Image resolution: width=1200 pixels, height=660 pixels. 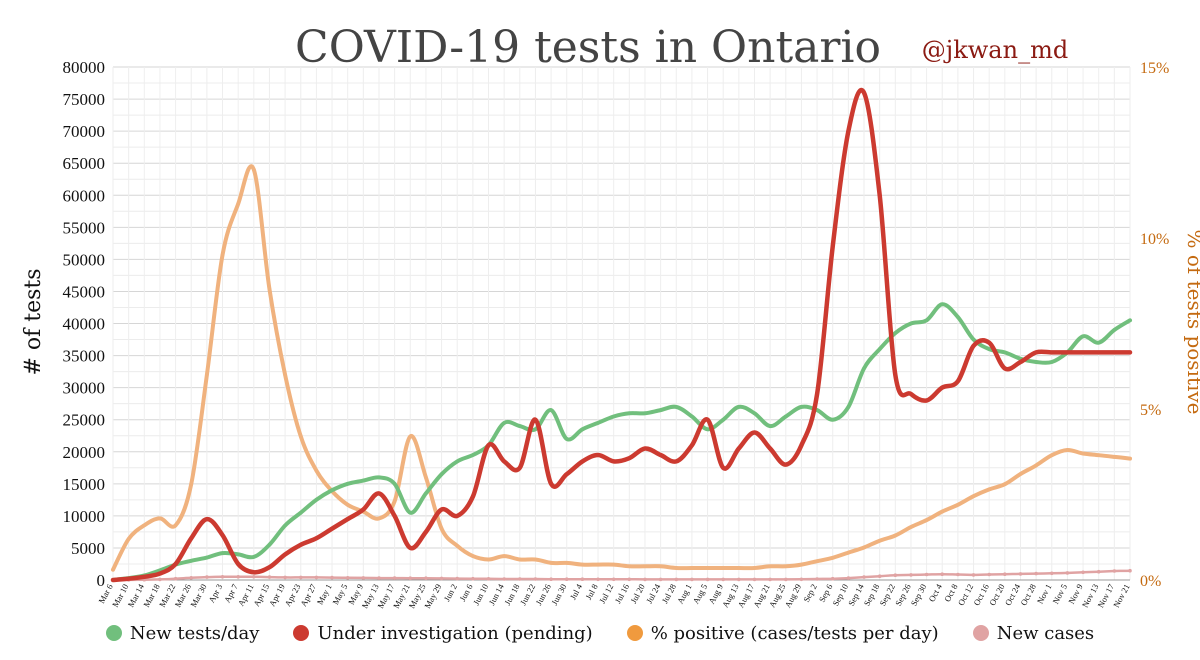 I want to click on y-tick-label: 75000, so click(x=84, y=99).